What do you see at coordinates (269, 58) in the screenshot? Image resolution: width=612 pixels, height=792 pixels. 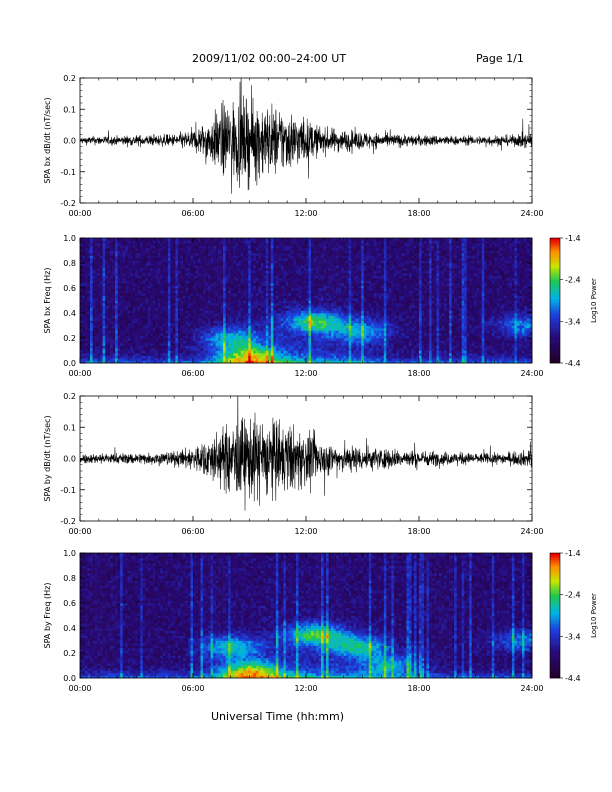 I see `page-title: 2009/11/02 00:00–24:00 UT` at bounding box center [269, 58].